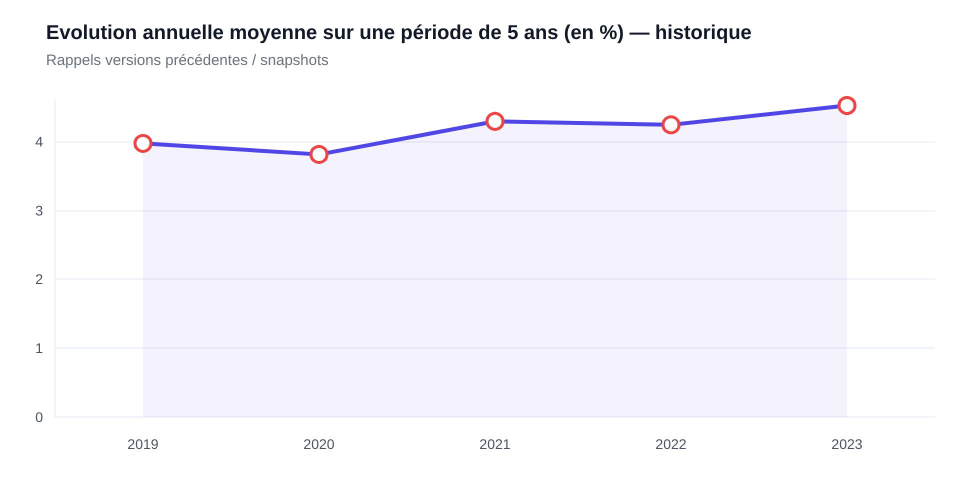 The height and width of the screenshot is (480, 960). I want to click on x-tick-label: 2021, so click(495, 444).